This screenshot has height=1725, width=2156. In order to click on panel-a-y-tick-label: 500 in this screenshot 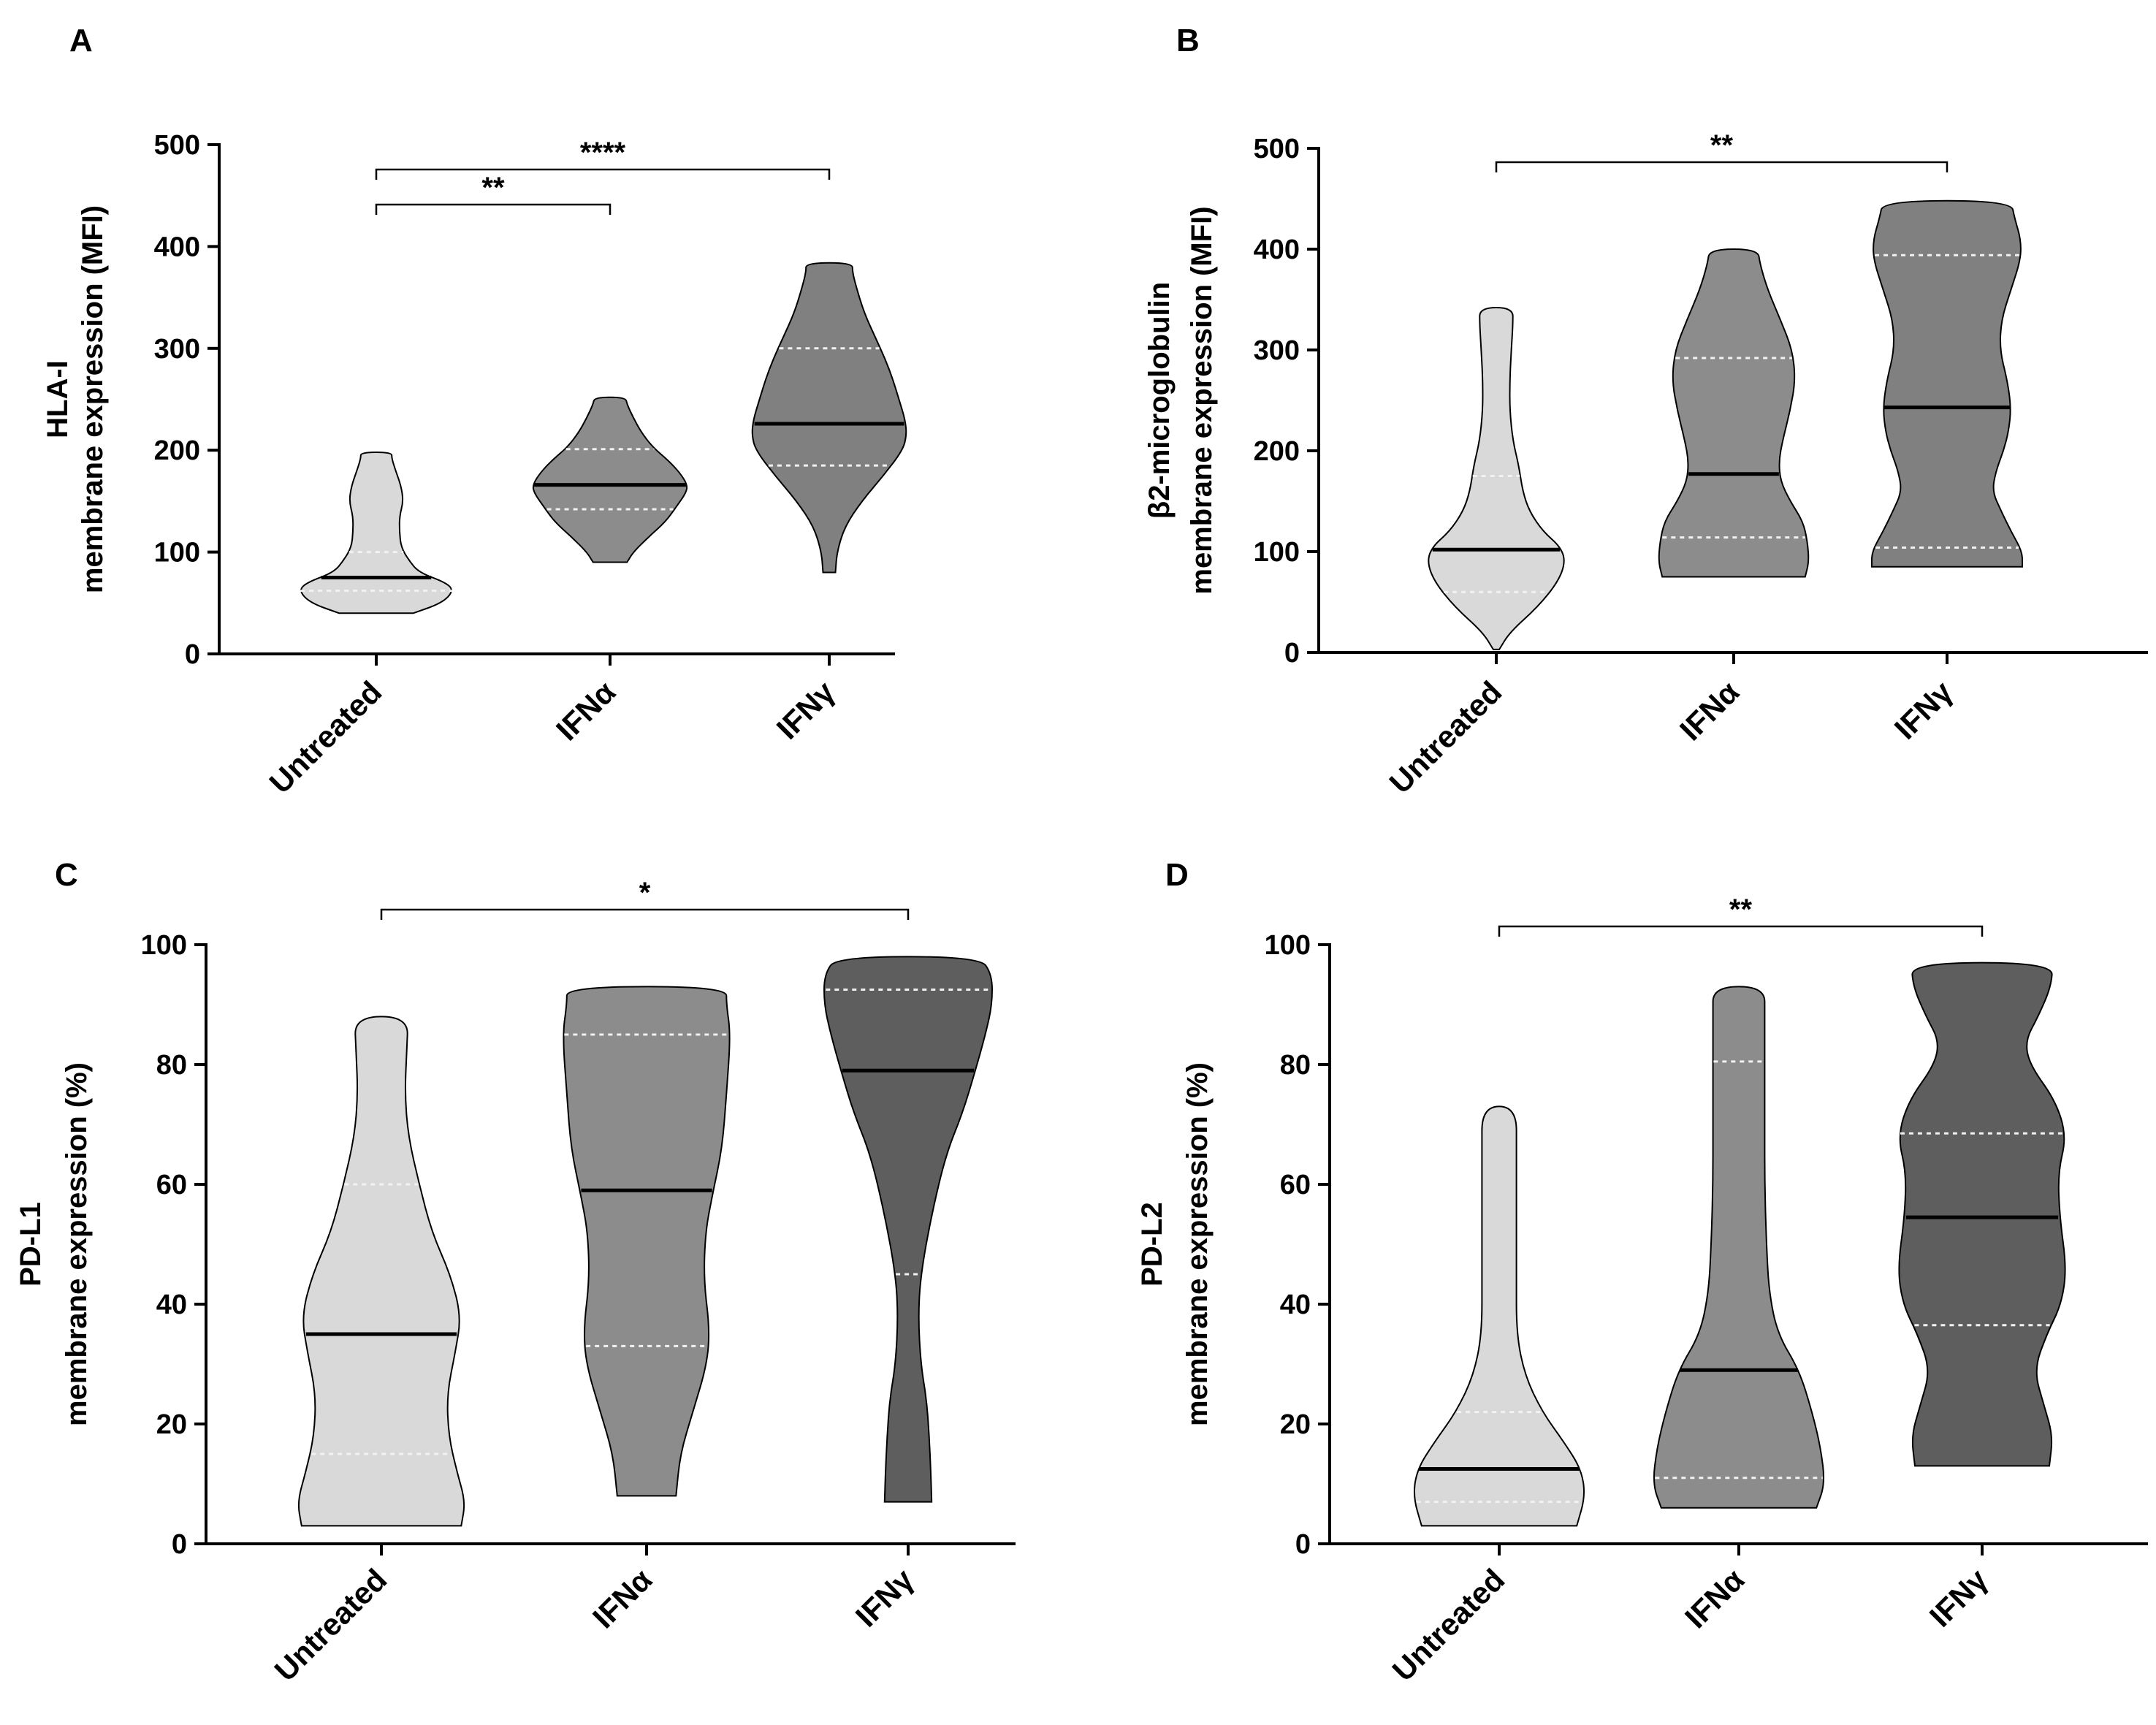, I will do `click(177, 145)`.